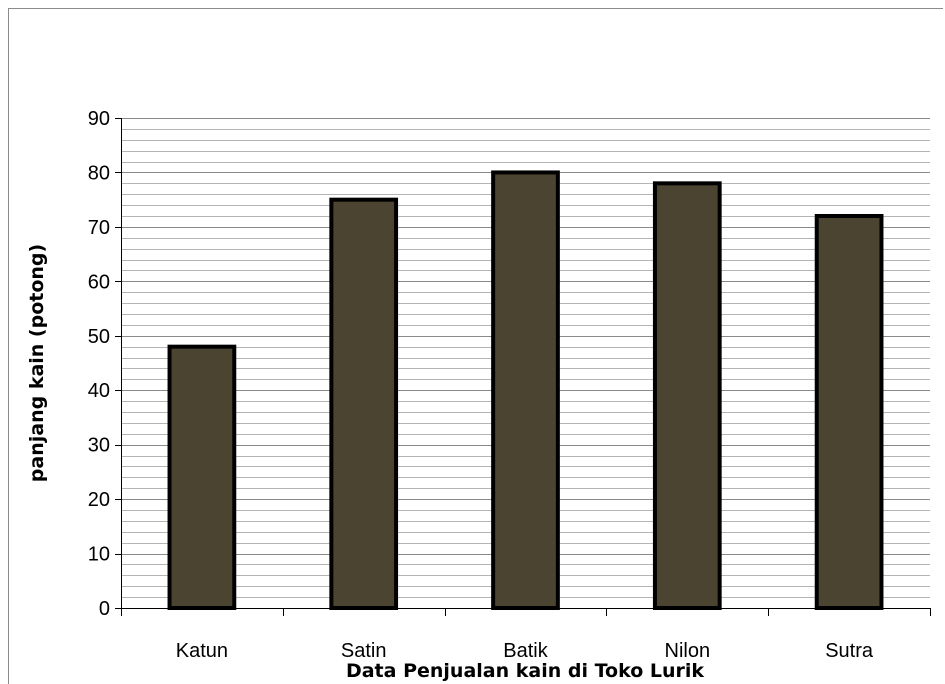  I want to click on y-tick-label: 80, so click(99, 173).